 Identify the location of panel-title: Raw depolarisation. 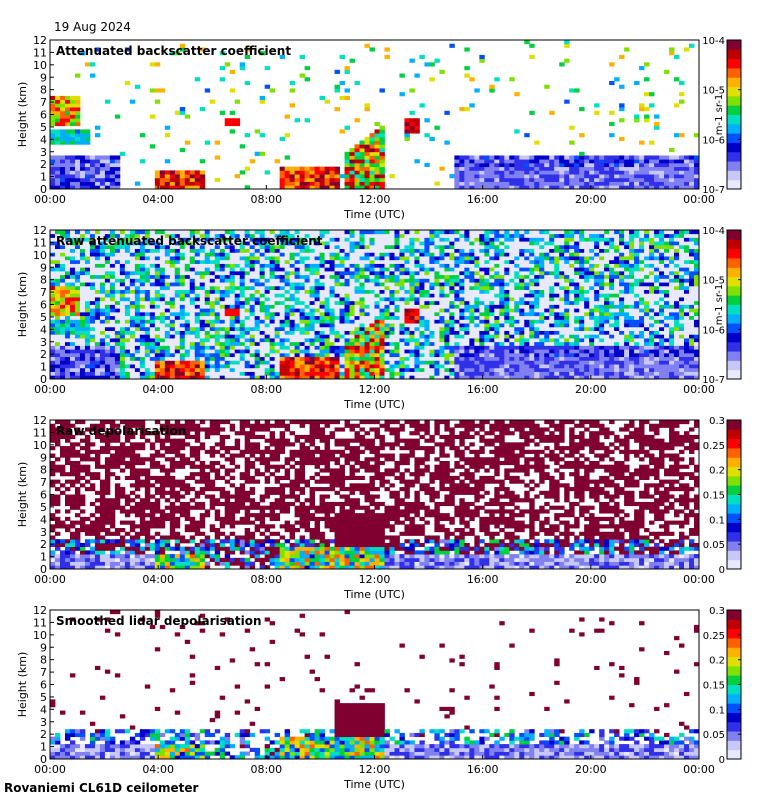
(121, 431).